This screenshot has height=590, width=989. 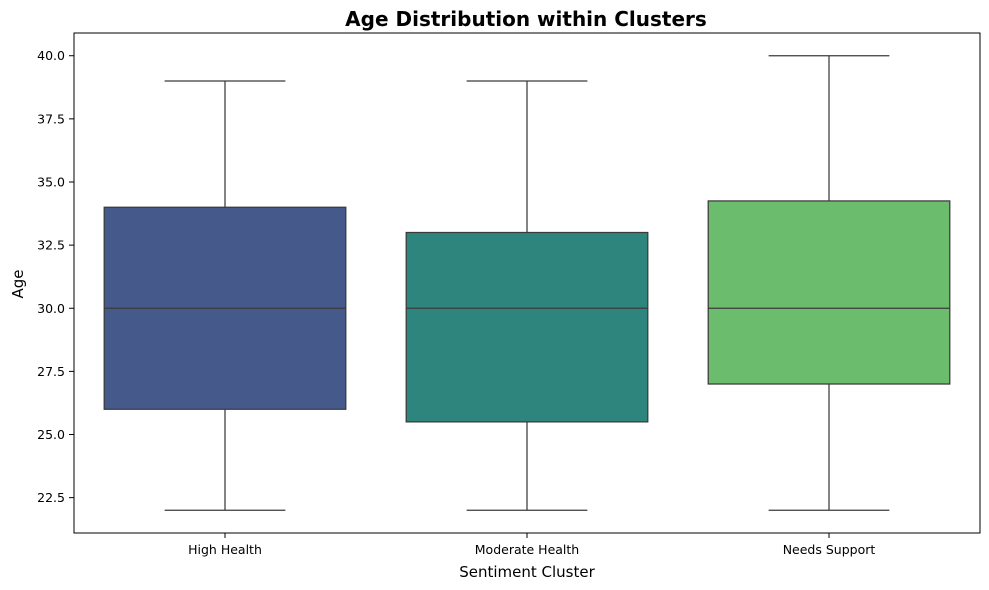 I want to click on x-axis: High Health Moderate Health Needs Support, so click(x=531, y=545).